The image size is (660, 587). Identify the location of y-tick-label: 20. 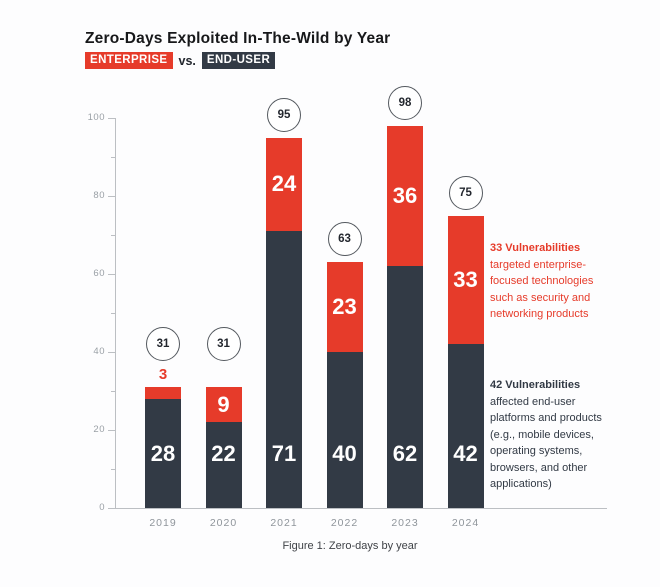
(99, 429).